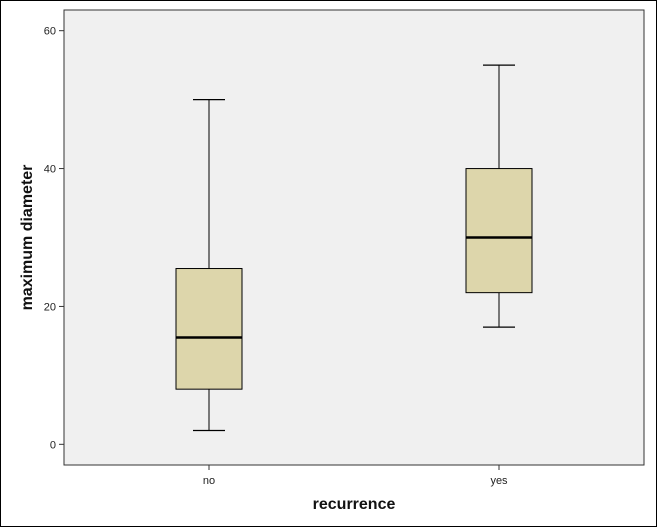 The height and width of the screenshot is (527, 657). What do you see at coordinates (354, 504) in the screenshot?
I see `x-axis-title: recurrence` at bounding box center [354, 504].